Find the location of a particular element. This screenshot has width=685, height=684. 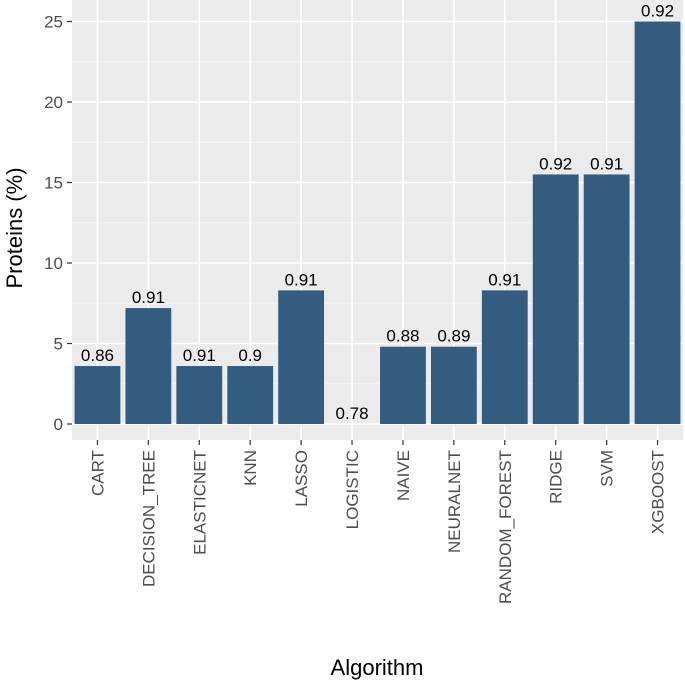

bar-naive is located at coordinates (403, 385).